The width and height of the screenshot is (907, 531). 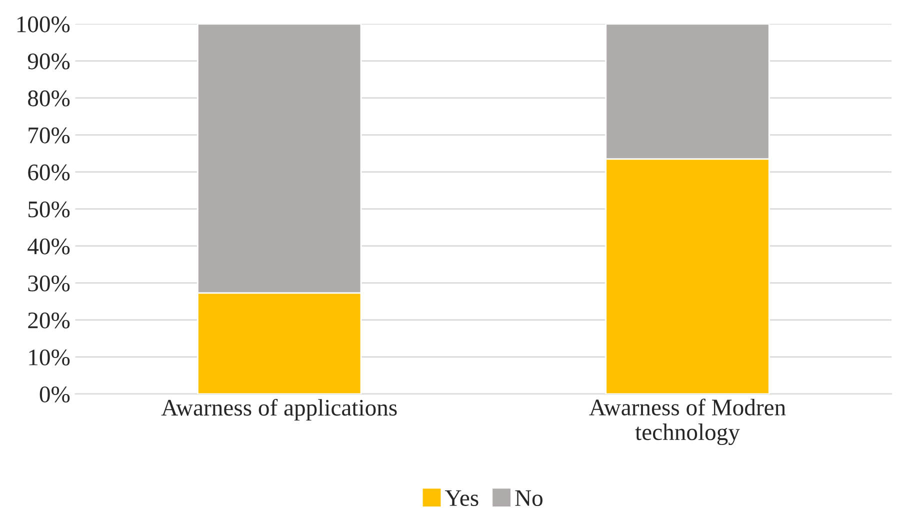 I want to click on y-tick-label: 0%, so click(x=55, y=394).